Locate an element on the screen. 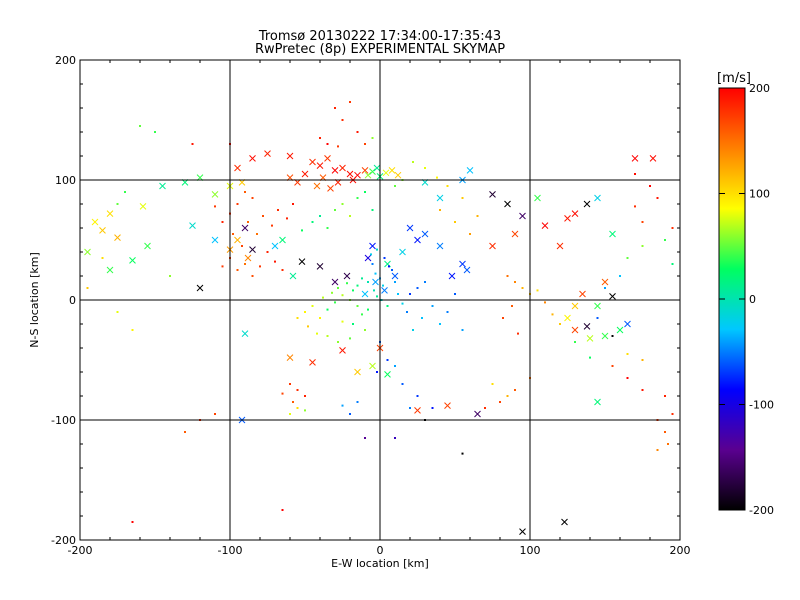 This screenshot has height=600, width=800. chart-title: Tromsø 20130222 17:34:00-17:35:43 is located at coordinates (379, 36).